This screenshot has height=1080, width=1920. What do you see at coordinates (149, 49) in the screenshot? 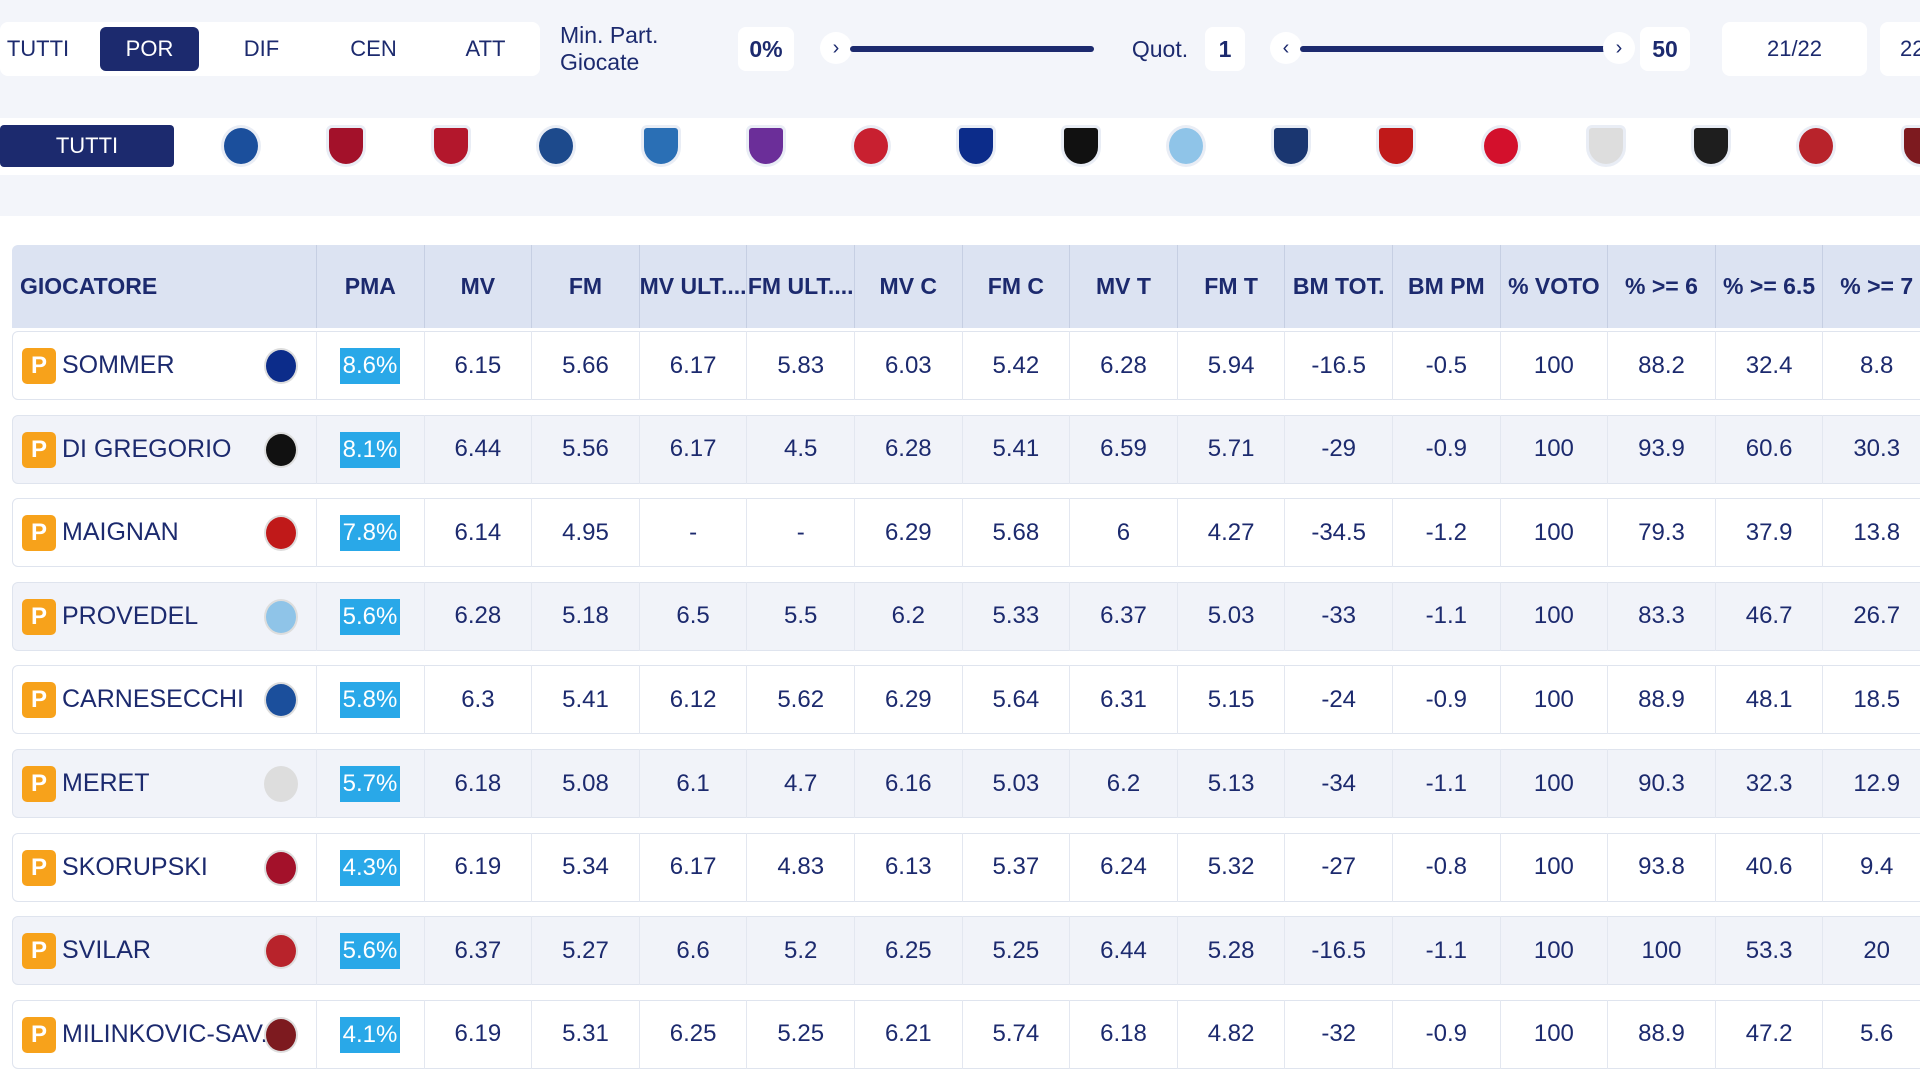
I see `role-button: POR` at bounding box center [149, 49].